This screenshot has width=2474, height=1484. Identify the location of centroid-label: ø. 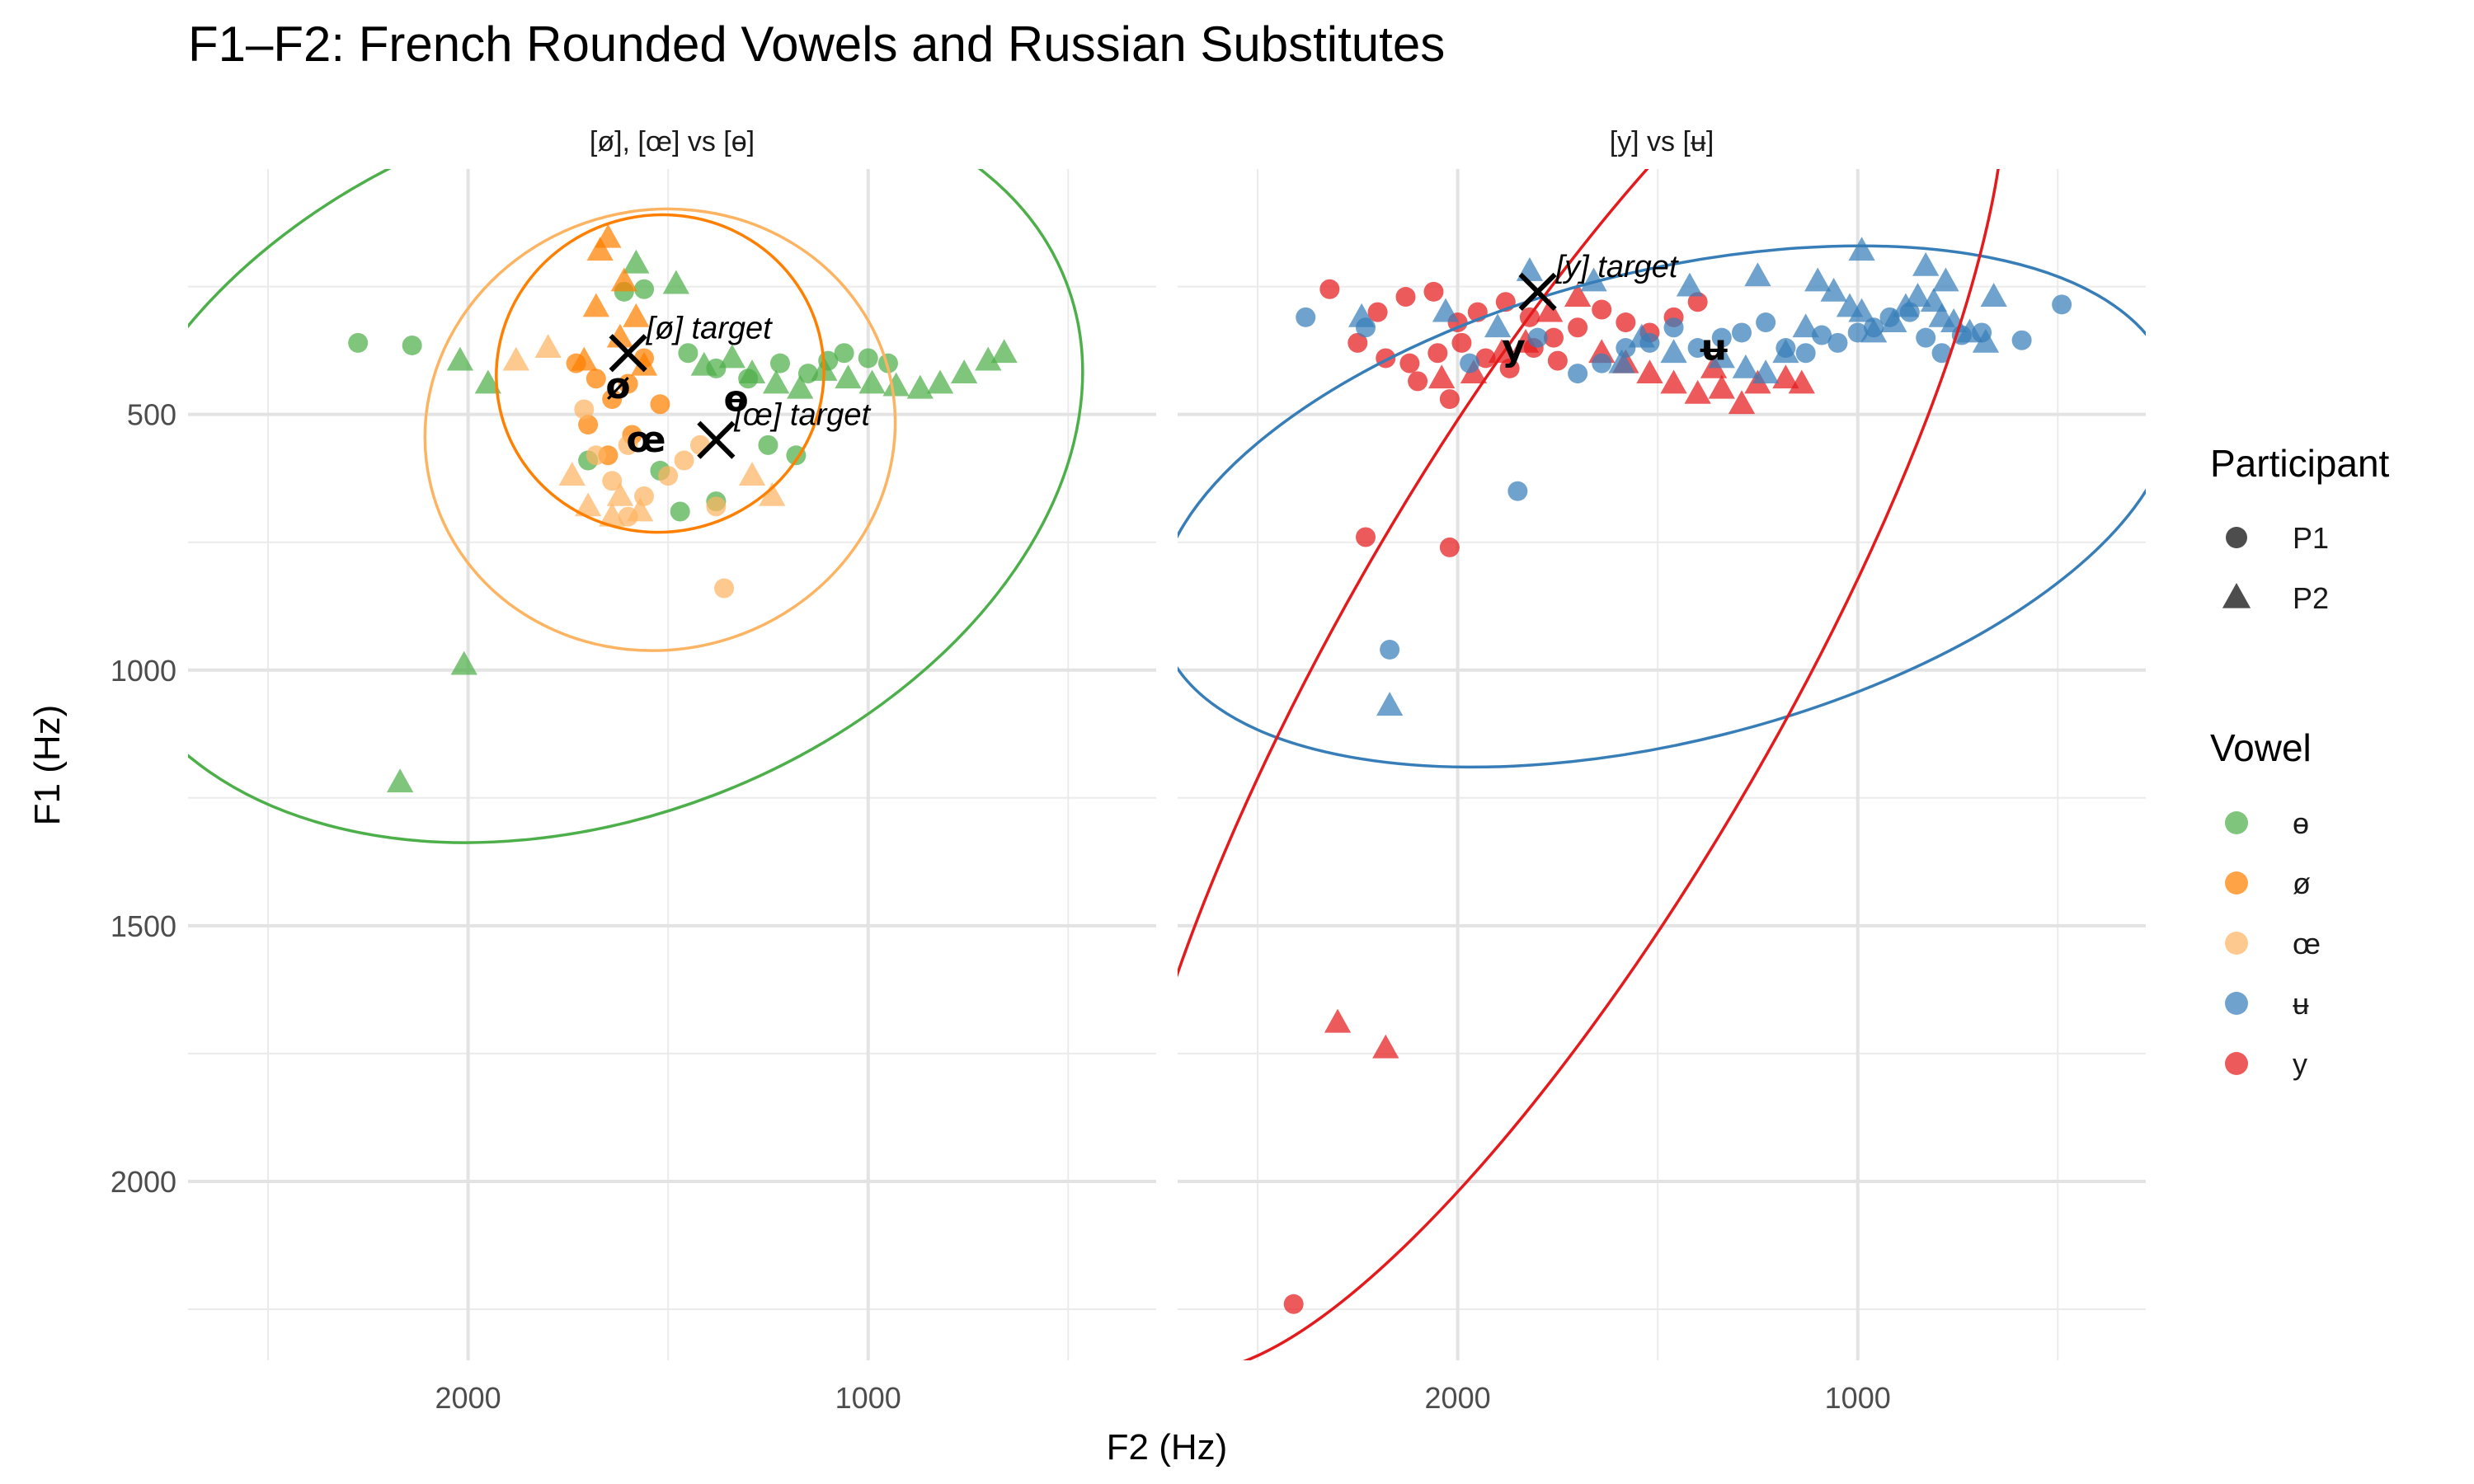
(617, 386).